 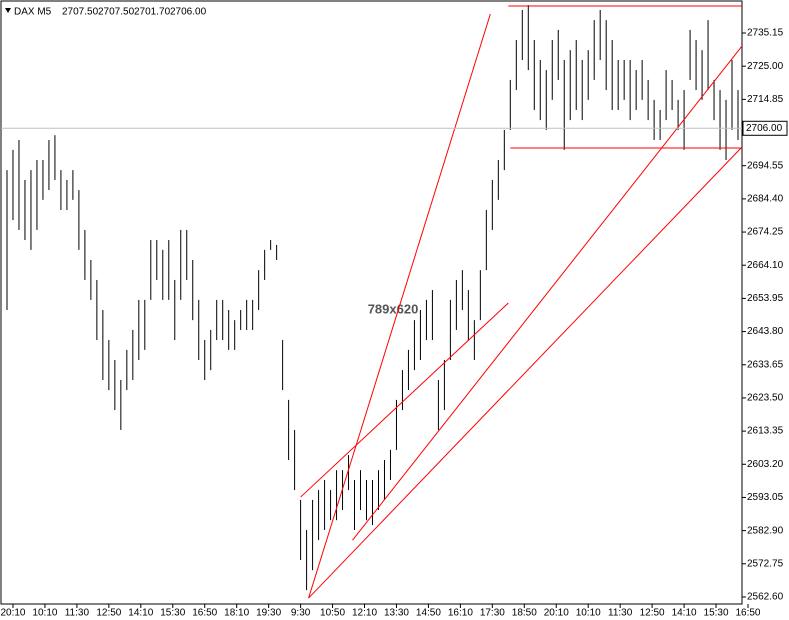 I want to click on y-tick-label: 2684.40, so click(x=765, y=199).